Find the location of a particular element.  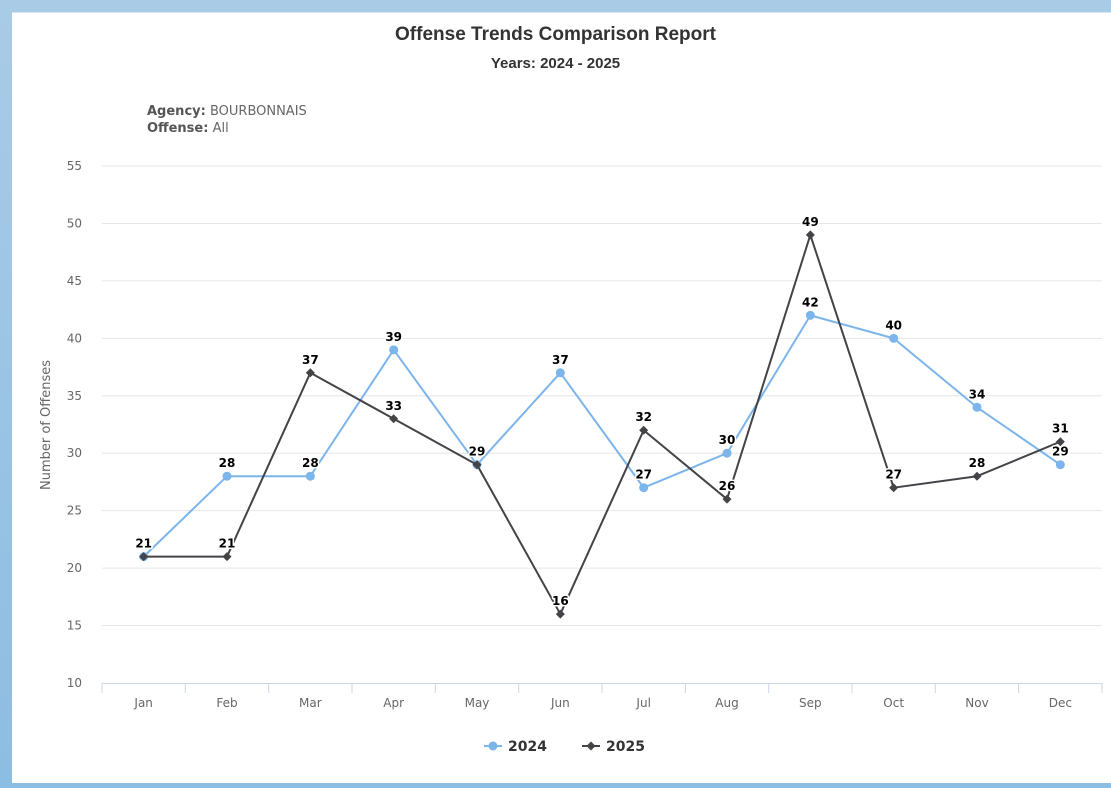

legend-label-2025: 2025 is located at coordinates (625, 747).